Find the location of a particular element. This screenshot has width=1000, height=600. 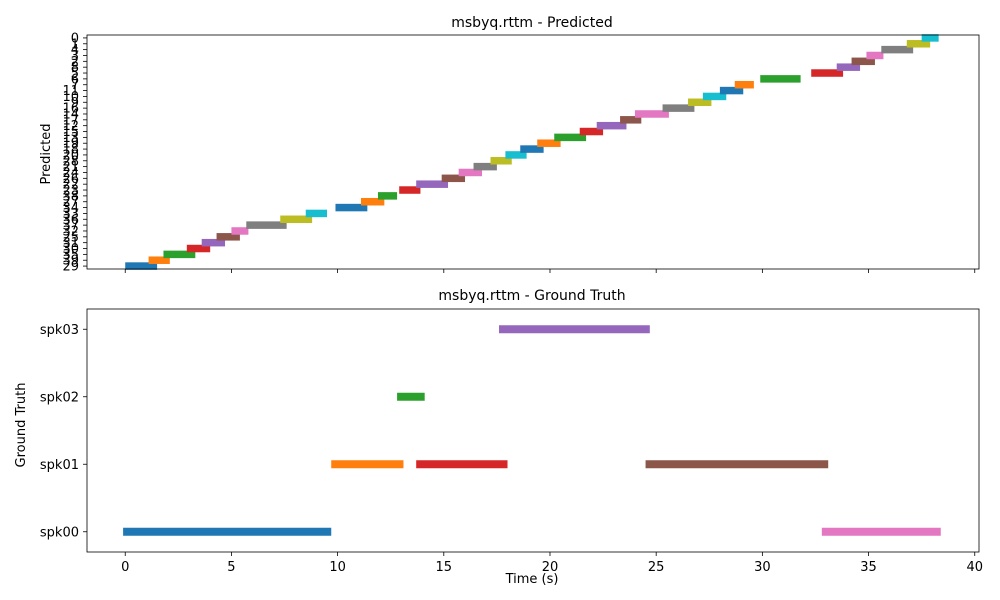

ground-truth-xtick-label-4: 20 is located at coordinates (550, 567).